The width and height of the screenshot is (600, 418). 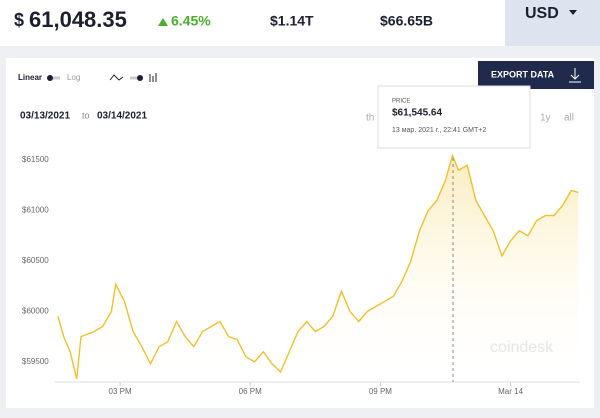 What do you see at coordinates (35, 260) in the screenshot?
I see `y-tick-label: $60500` at bounding box center [35, 260].